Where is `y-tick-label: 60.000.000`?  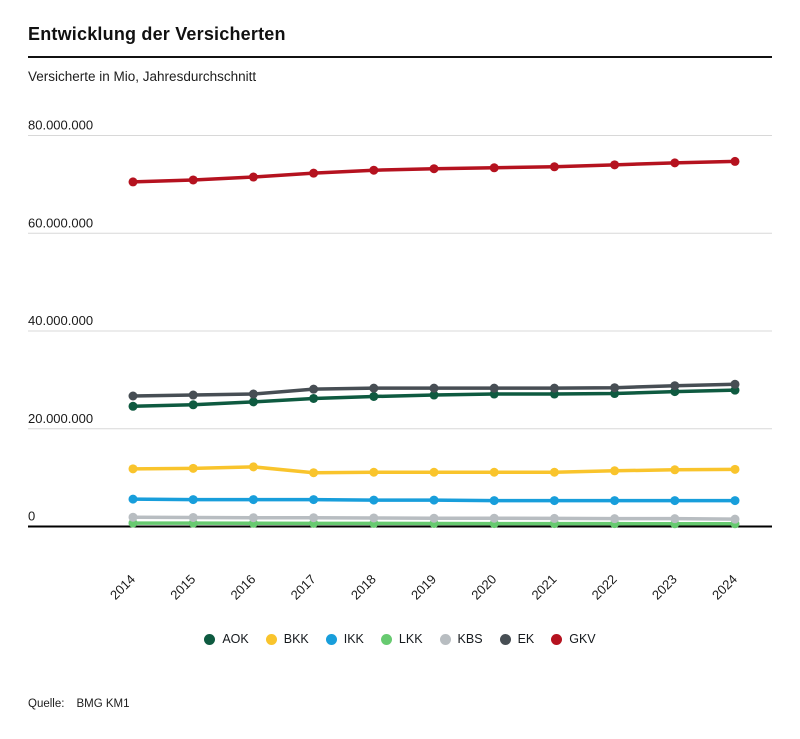 y-tick-label: 60.000.000 is located at coordinates (60, 222).